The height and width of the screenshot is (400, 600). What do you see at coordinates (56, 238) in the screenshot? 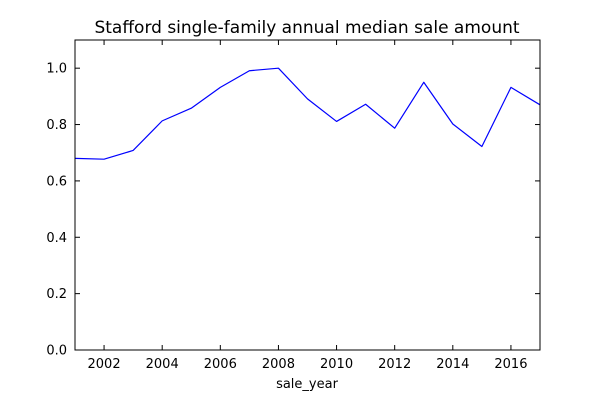
I see `y-tick-label: 0.4` at bounding box center [56, 238].